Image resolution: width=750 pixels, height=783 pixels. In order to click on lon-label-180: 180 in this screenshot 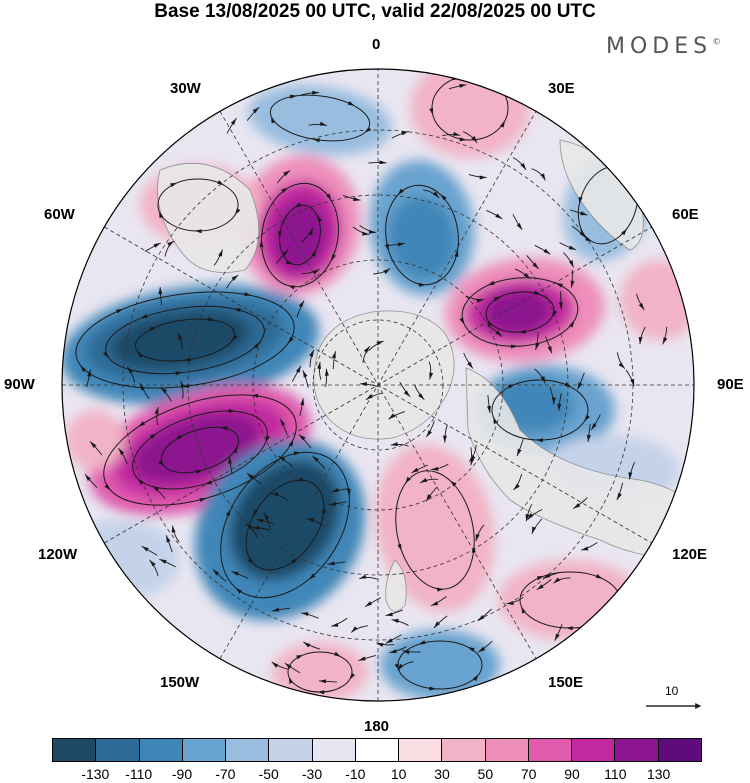, I will do `click(377, 726)`.